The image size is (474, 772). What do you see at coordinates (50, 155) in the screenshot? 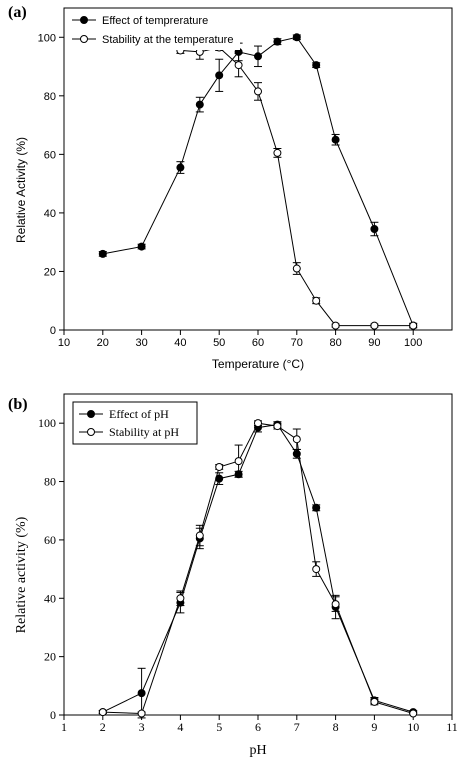
I see `panel-a-y-tick-label: 60` at bounding box center [50, 155].